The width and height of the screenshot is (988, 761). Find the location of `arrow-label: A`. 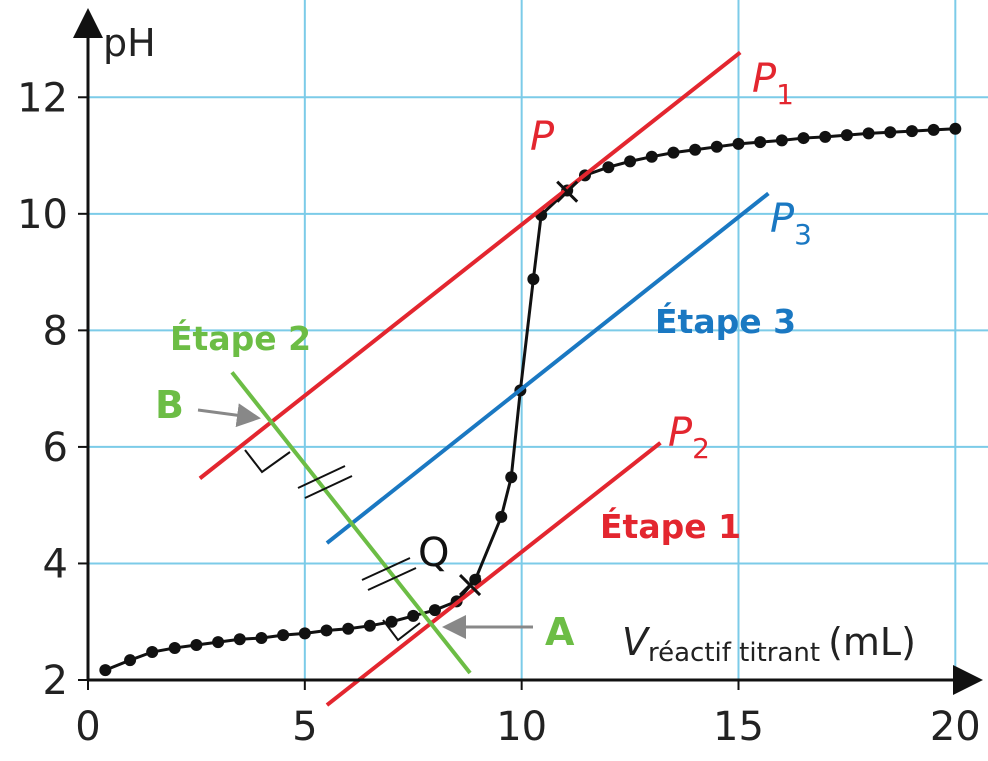

arrow-label: A is located at coordinates (560, 632).